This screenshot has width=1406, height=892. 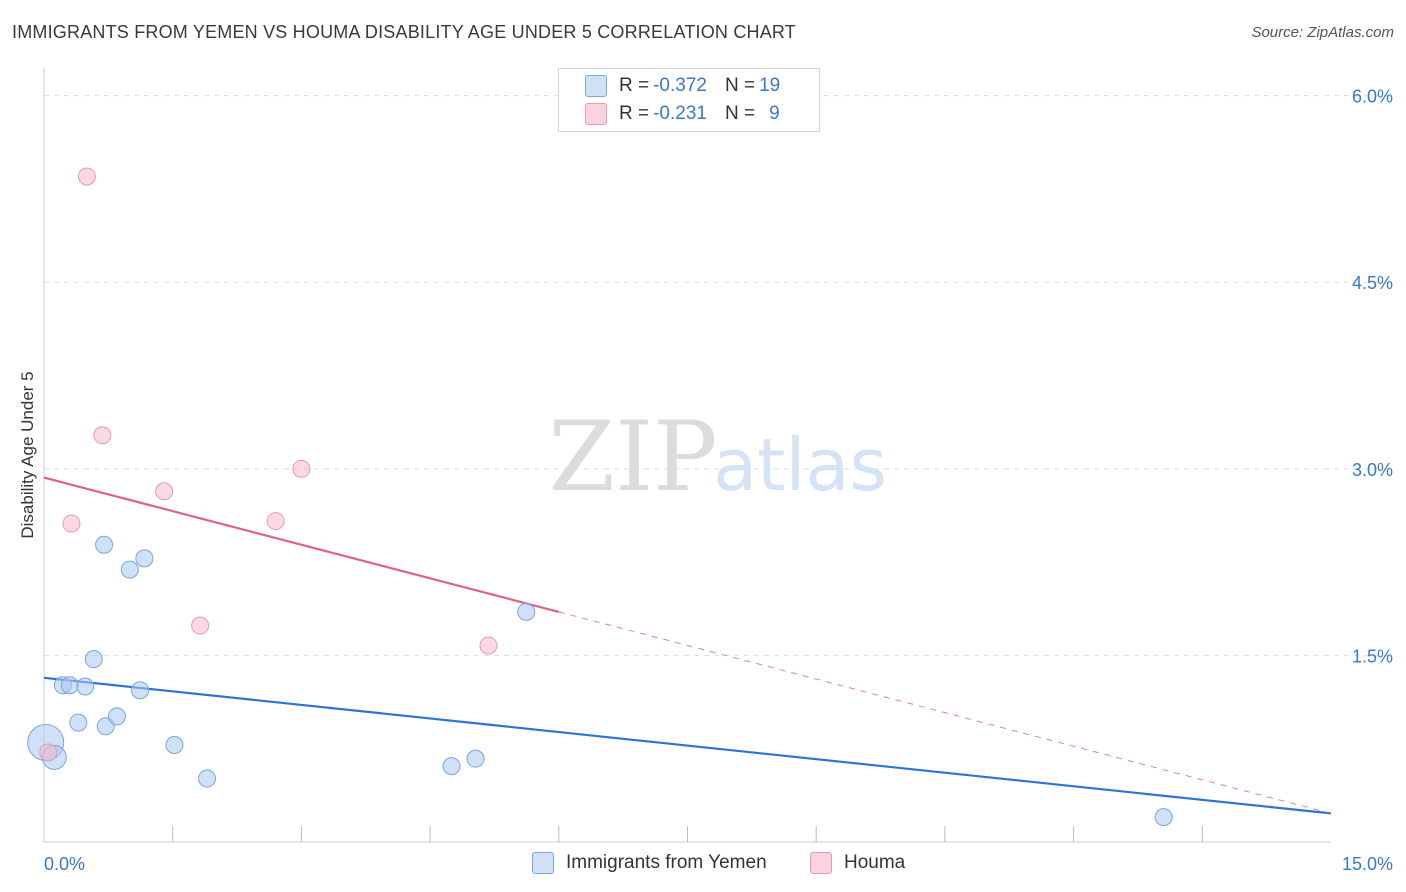 What do you see at coordinates (689, 100) in the screenshot?
I see `correlation-legend: R = -0.372 N = 19 R = -0.231 N = 9` at bounding box center [689, 100].